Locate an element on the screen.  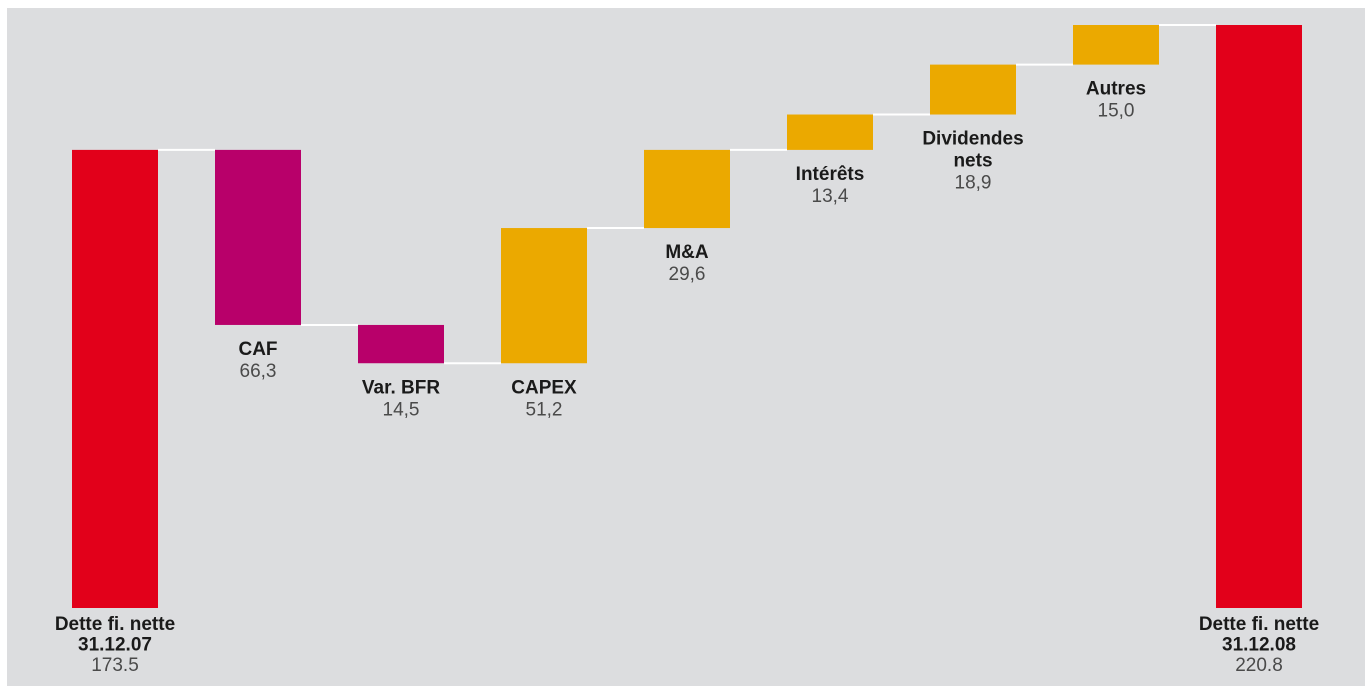
value-label: 51,2 is located at coordinates (544, 409).